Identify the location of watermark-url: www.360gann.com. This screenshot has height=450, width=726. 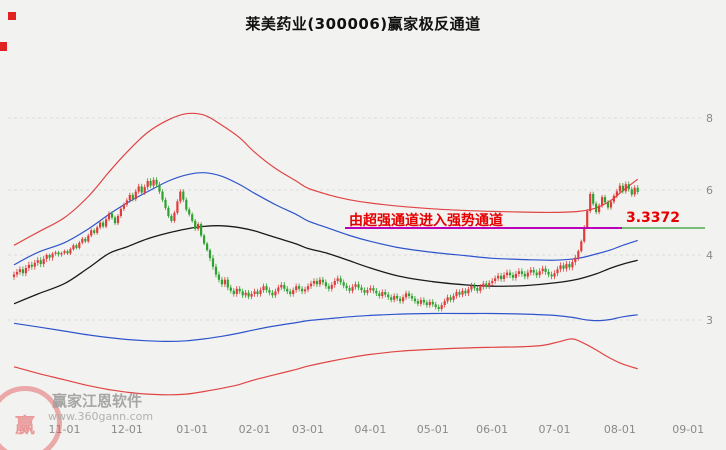
(101, 416).